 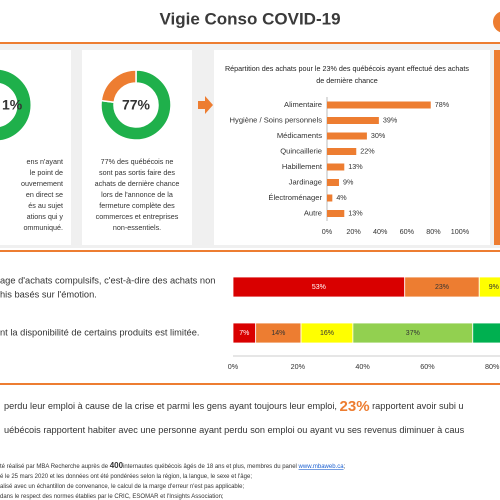 What do you see at coordinates (137, 161) in the screenshot?
I see `panel-text: 77% des québécois ne` at bounding box center [137, 161].